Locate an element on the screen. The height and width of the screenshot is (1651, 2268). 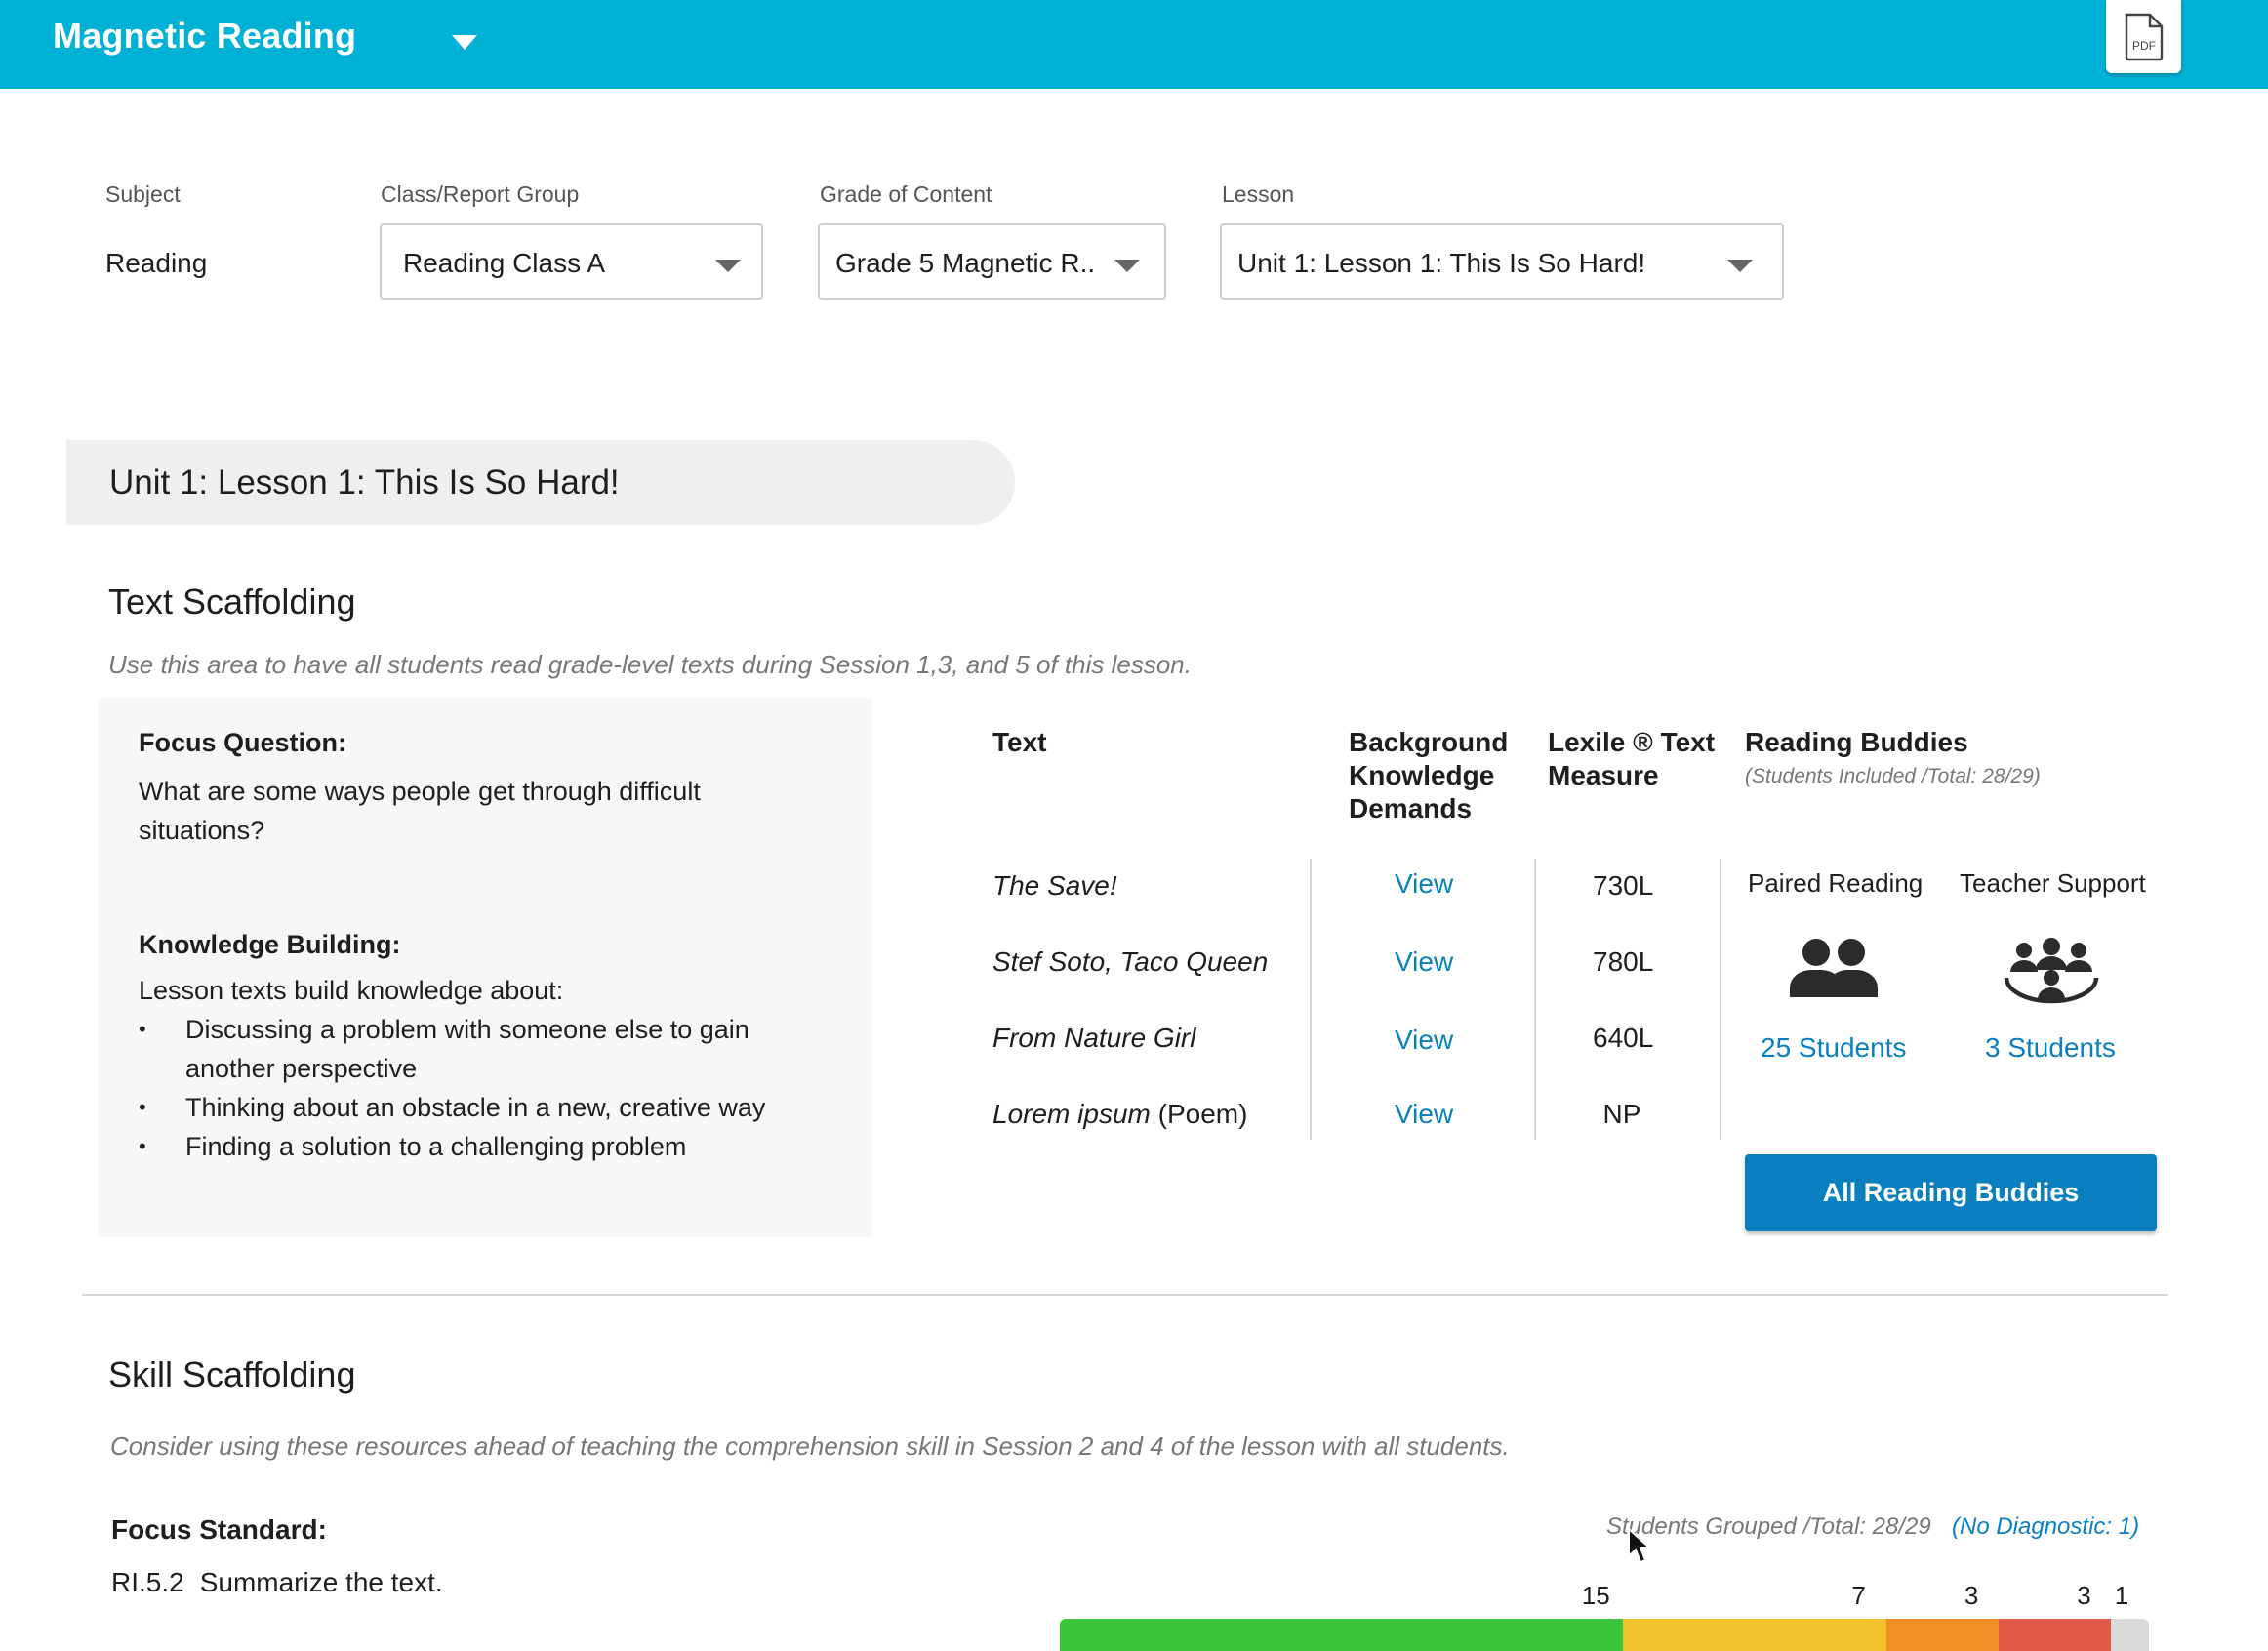
class-group-select: Reading Class A is located at coordinates (572, 261).